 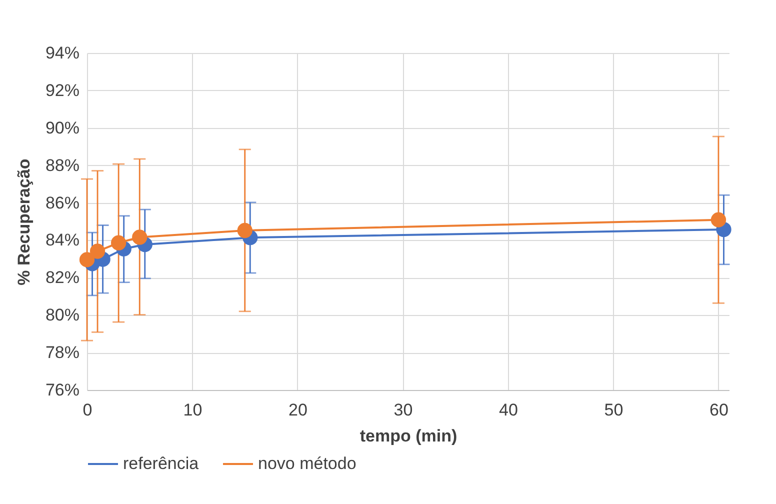 I want to click on y-tick-label: 88%, so click(x=62, y=165).